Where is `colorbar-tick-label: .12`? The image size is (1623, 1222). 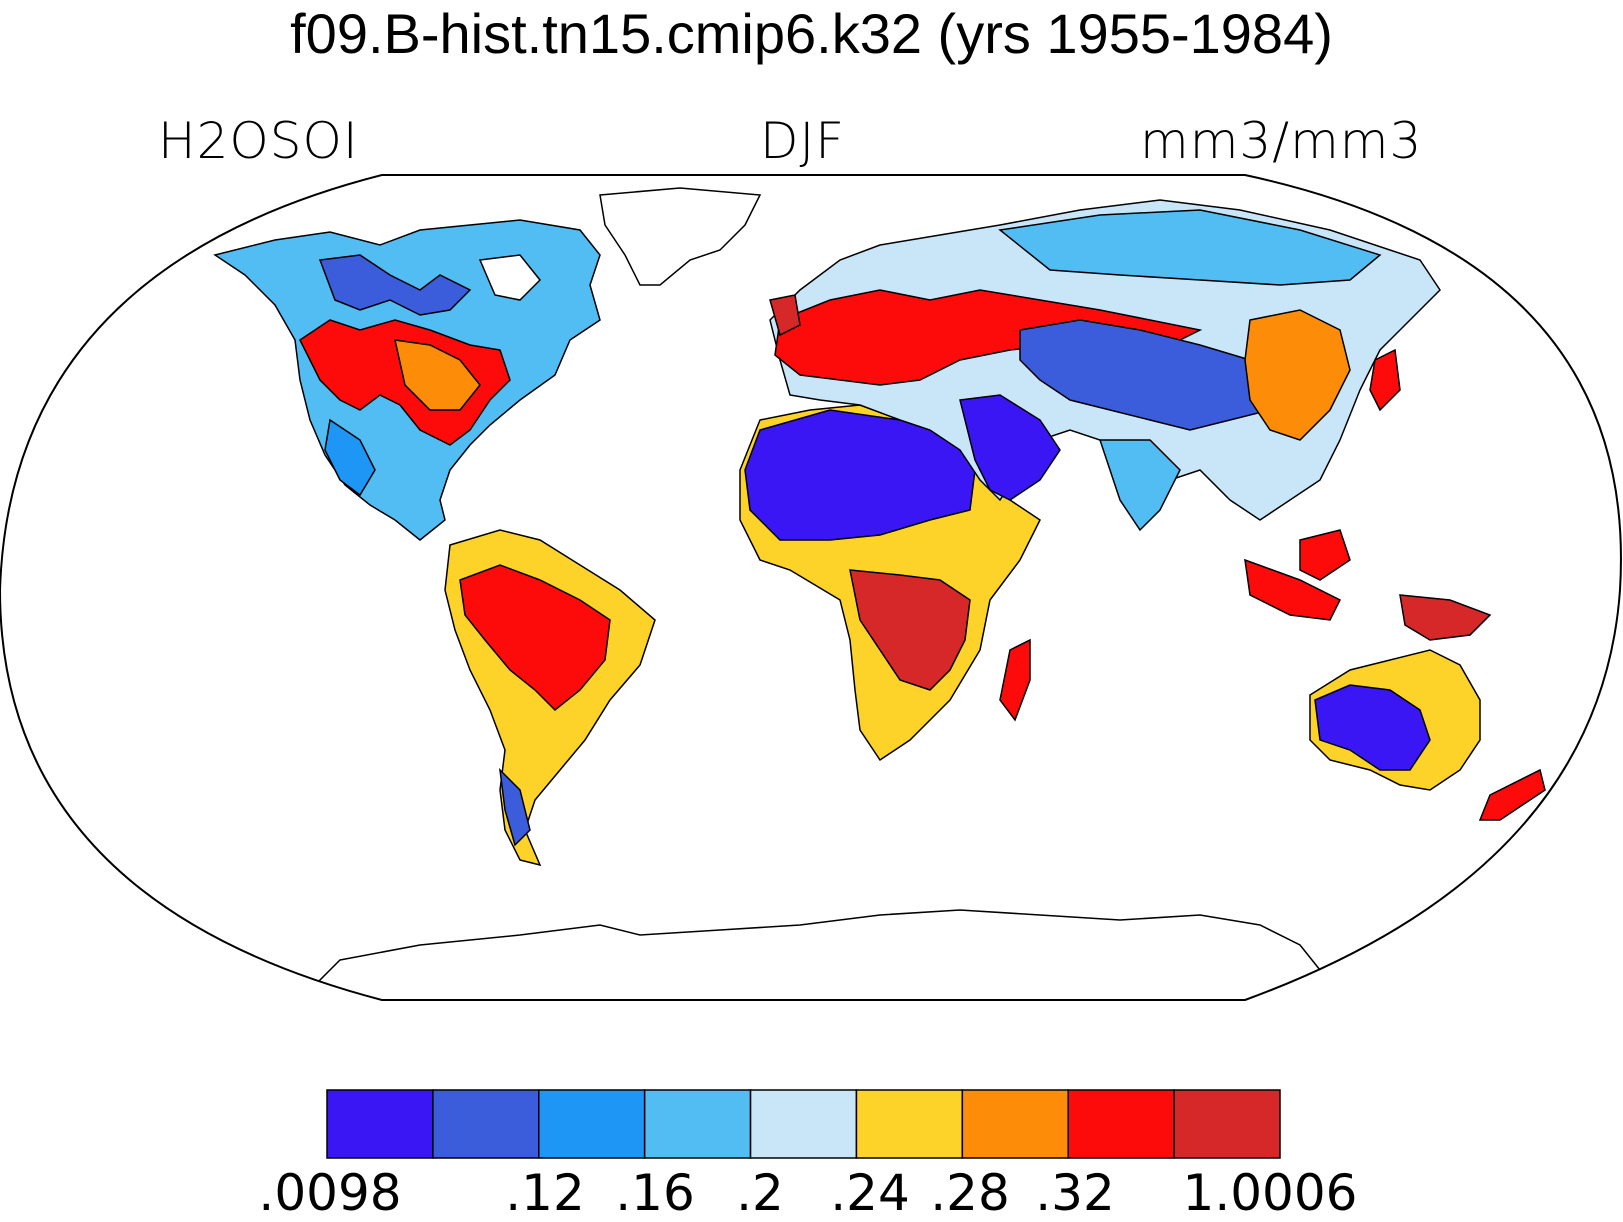 colorbar-tick-label: .12 is located at coordinates (545, 1193).